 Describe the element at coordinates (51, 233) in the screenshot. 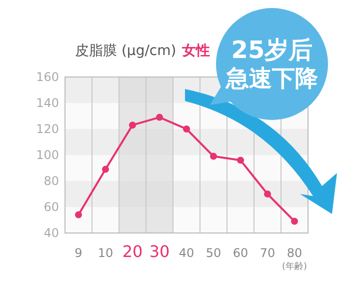

I see `y-tick-label: 40` at that location.